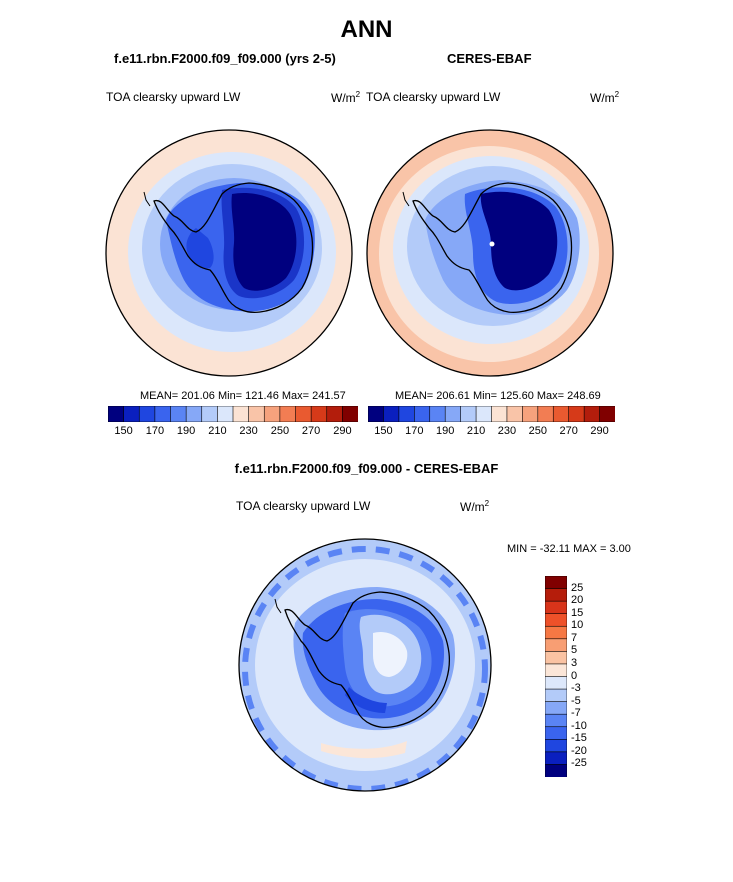  What do you see at coordinates (574, 650) in the screenshot?
I see `diff-colorbar-tick-label: 5` at bounding box center [574, 650].